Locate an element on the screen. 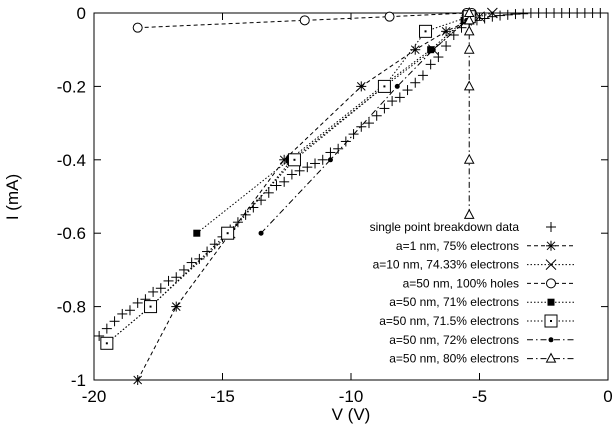  x-tick-label: 0 is located at coordinates (607, 396).